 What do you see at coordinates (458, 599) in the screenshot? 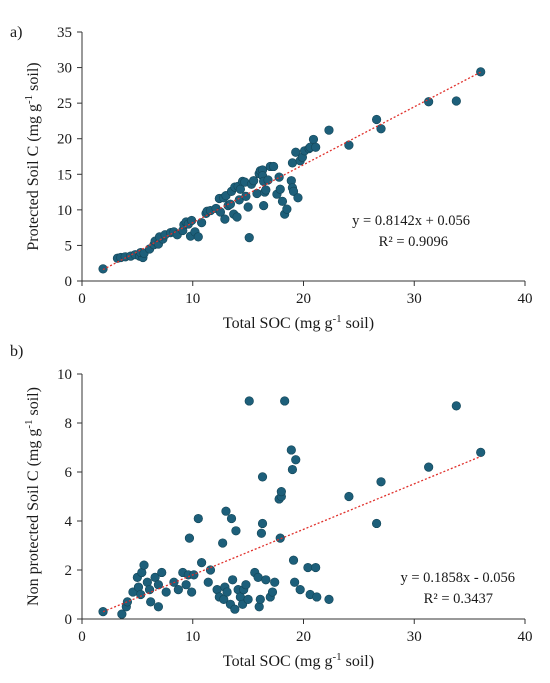
I see `r-squared-label: R² = 0.3437` at bounding box center [458, 599].